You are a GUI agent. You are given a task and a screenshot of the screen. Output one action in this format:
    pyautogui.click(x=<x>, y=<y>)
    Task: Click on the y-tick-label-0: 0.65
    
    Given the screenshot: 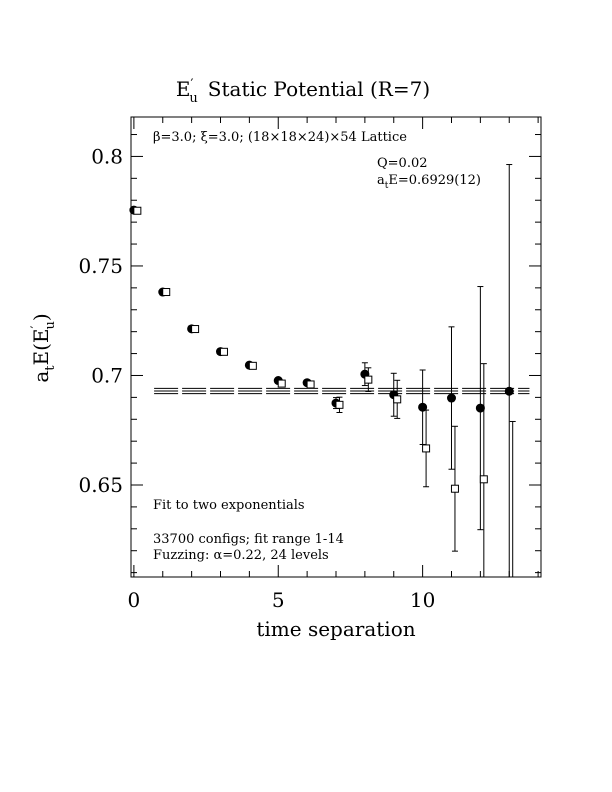 What is the action you would take?
    pyautogui.click(x=100, y=485)
    